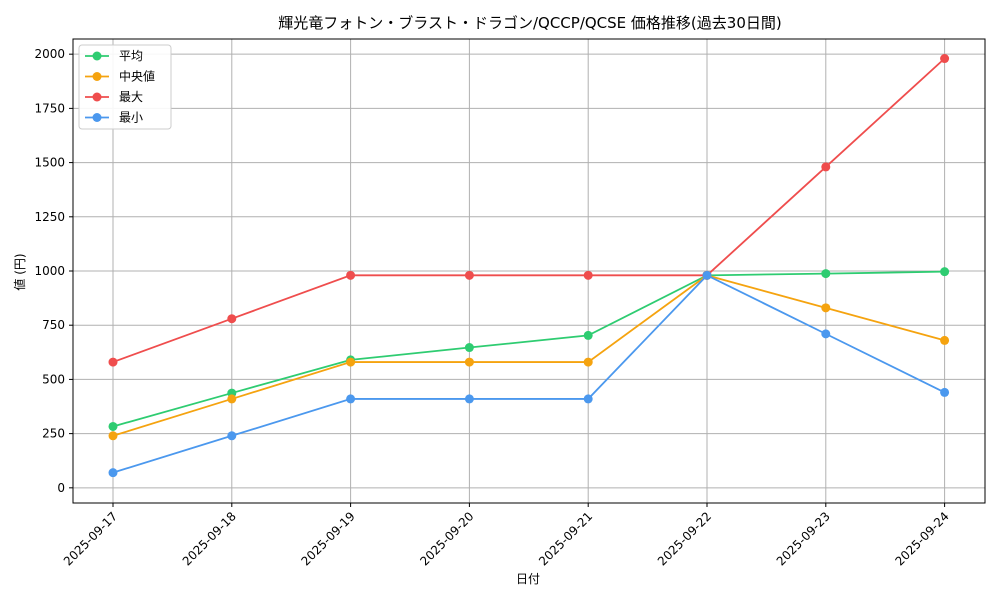  I want to click on legend-box, so click(125, 87).